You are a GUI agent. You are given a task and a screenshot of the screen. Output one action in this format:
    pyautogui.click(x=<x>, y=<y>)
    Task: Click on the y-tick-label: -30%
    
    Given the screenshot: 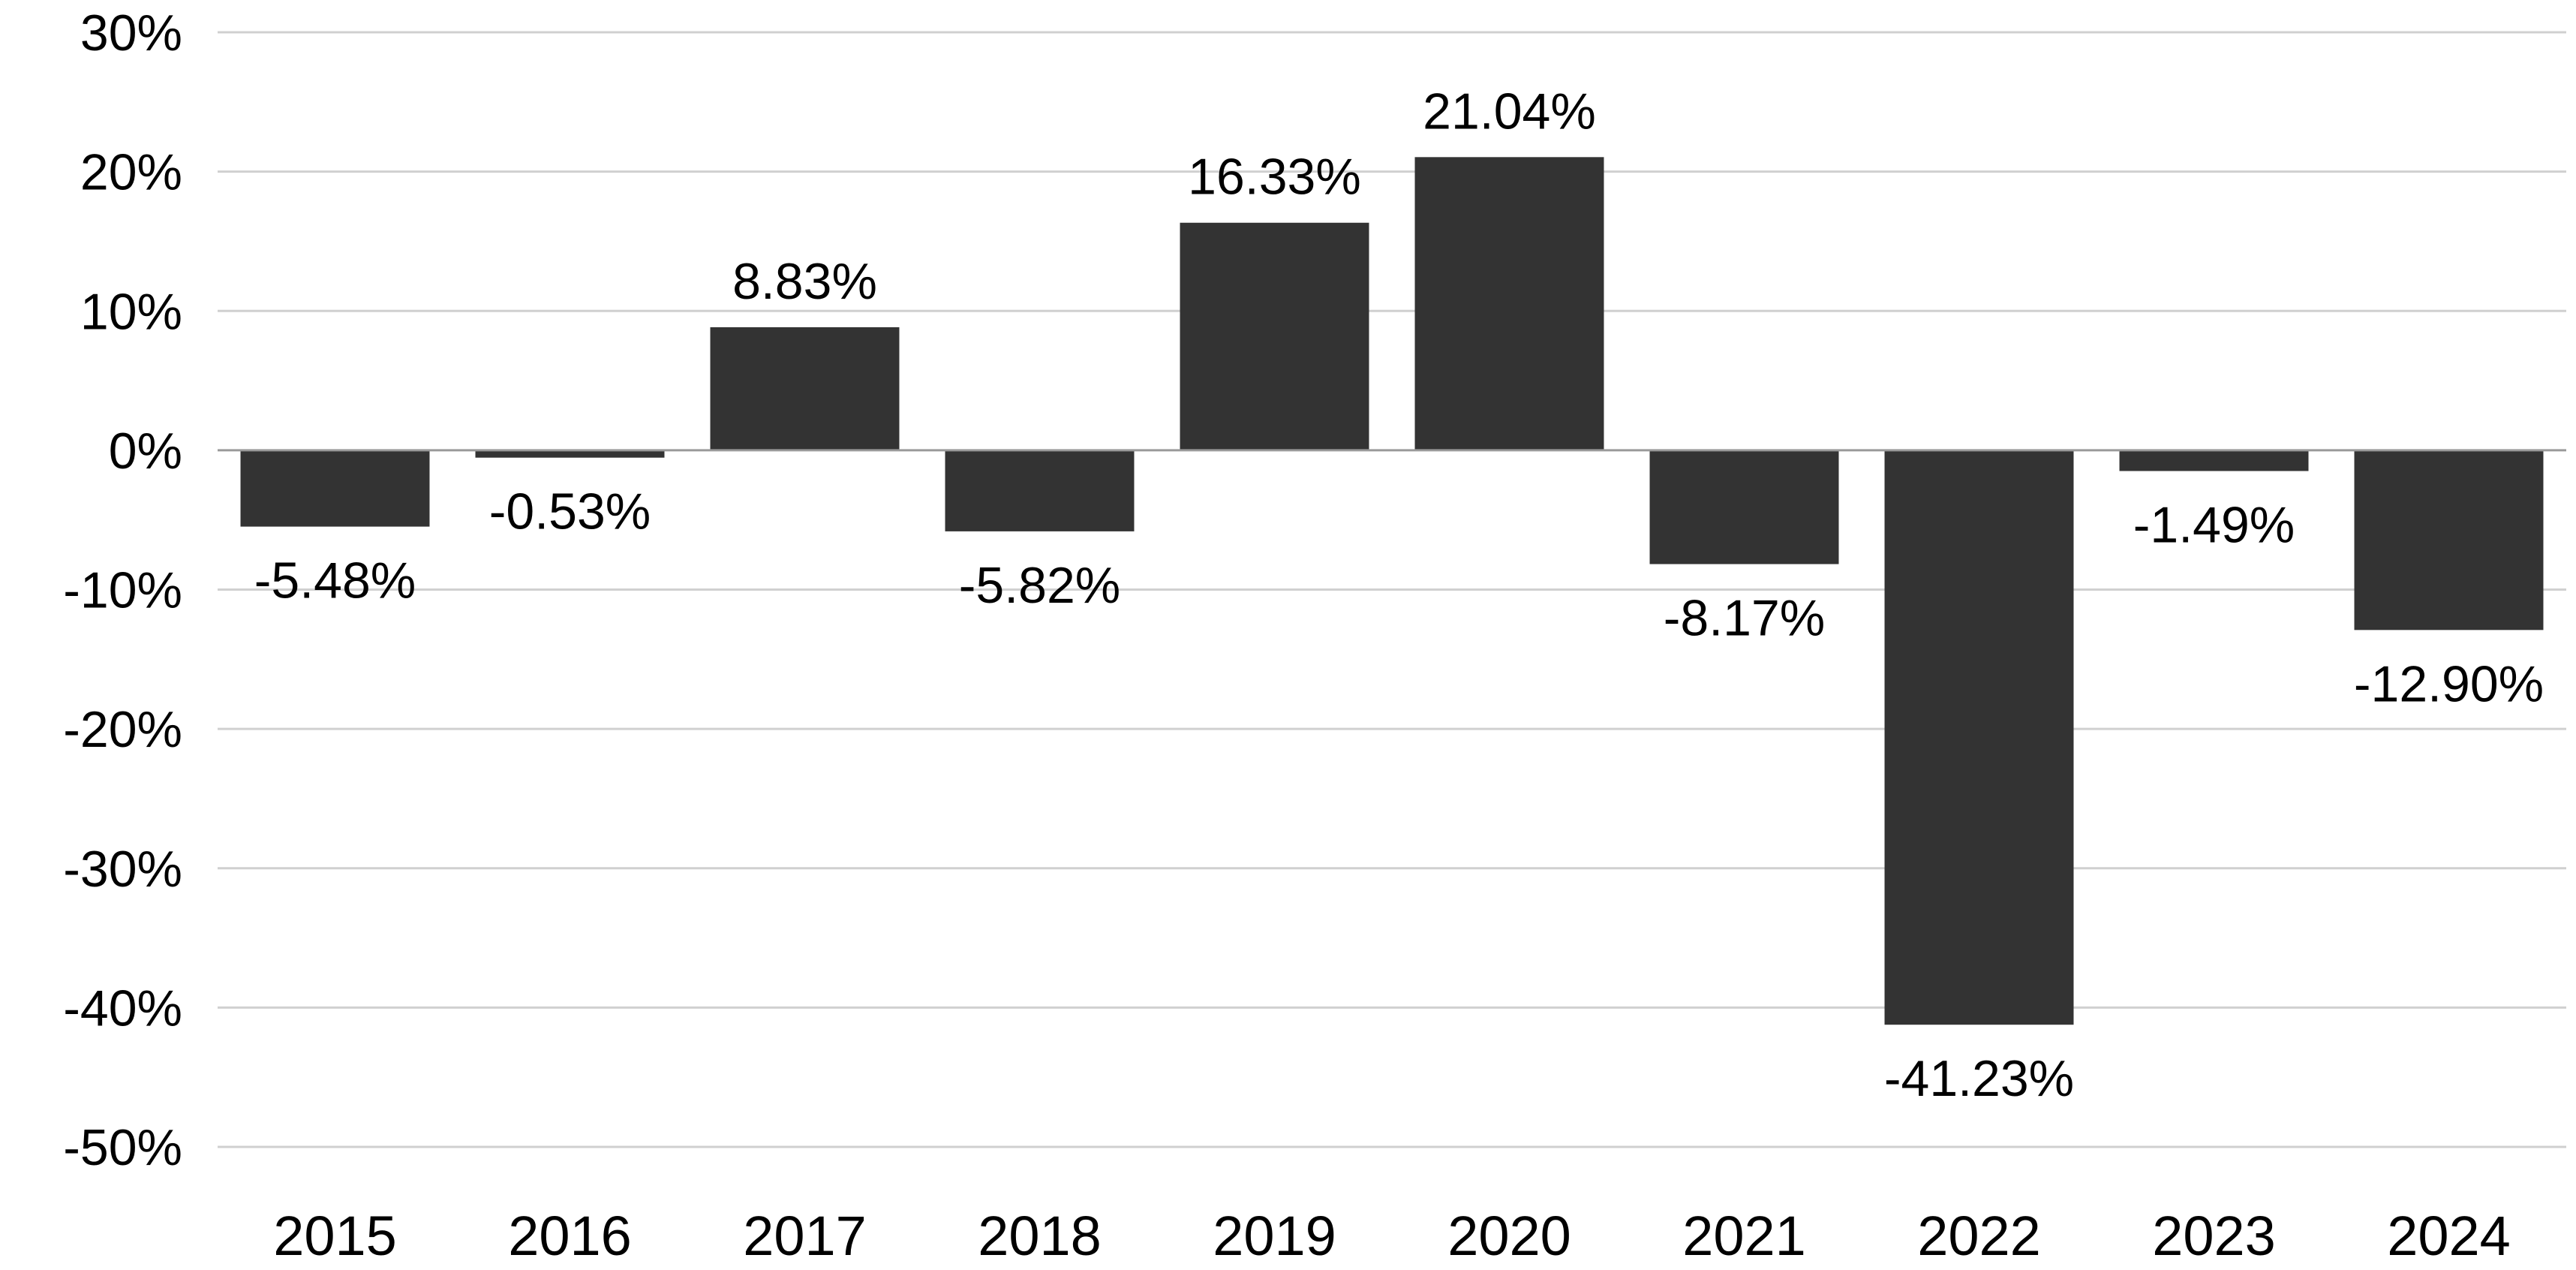 What is the action you would take?
    pyautogui.click(x=122, y=869)
    